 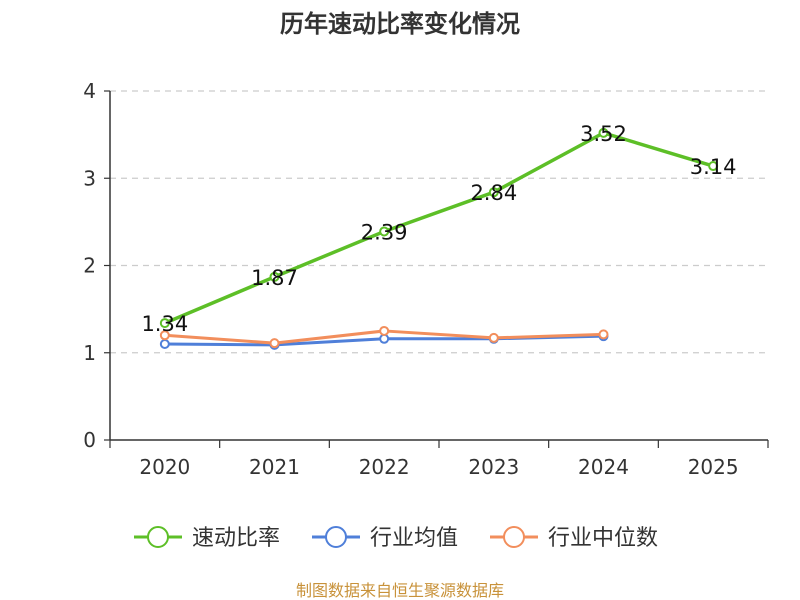 What do you see at coordinates (274, 467) in the screenshot?
I see `x-tick-label: 2021` at bounding box center [274, 467].